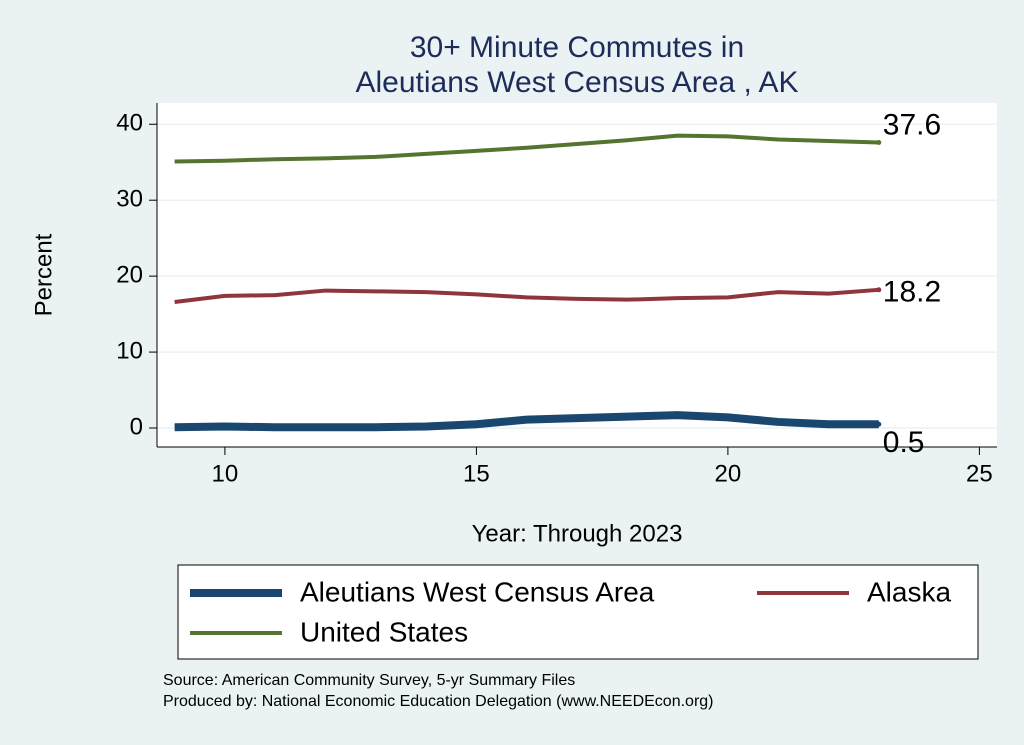 The image size is (1024, 745). Describe the element at coordinates (904, 442) in the screenshot. I see `end-label: 0.5` at that location.